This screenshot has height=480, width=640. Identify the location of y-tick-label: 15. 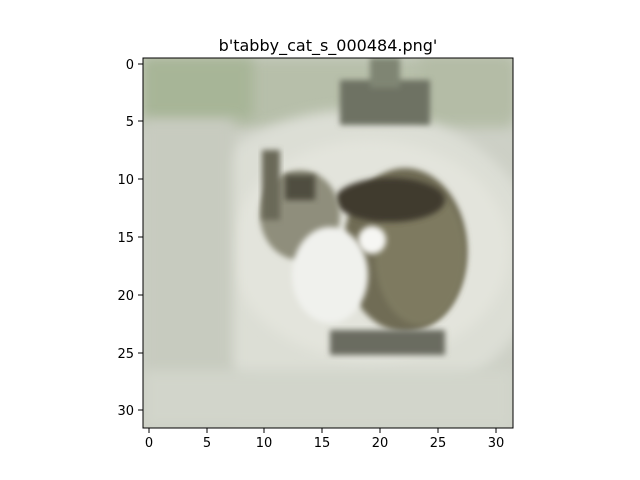
(125, 238).